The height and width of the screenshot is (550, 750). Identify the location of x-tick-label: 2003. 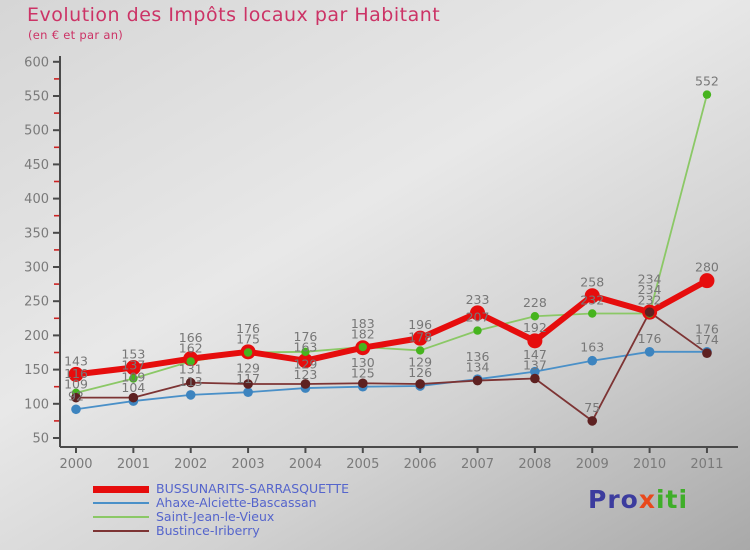
(248, 464).